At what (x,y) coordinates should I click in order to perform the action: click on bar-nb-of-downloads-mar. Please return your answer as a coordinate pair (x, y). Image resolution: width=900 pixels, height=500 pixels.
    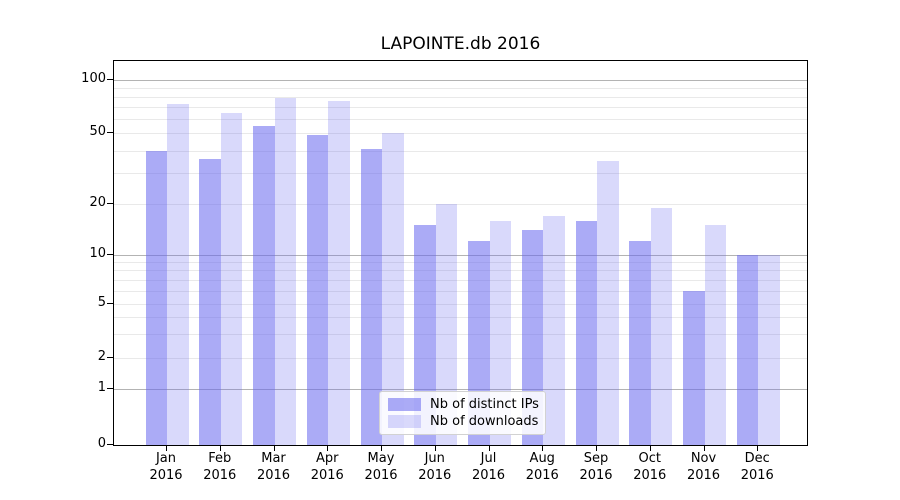
    Looking at the image, I should click on (285, 271).